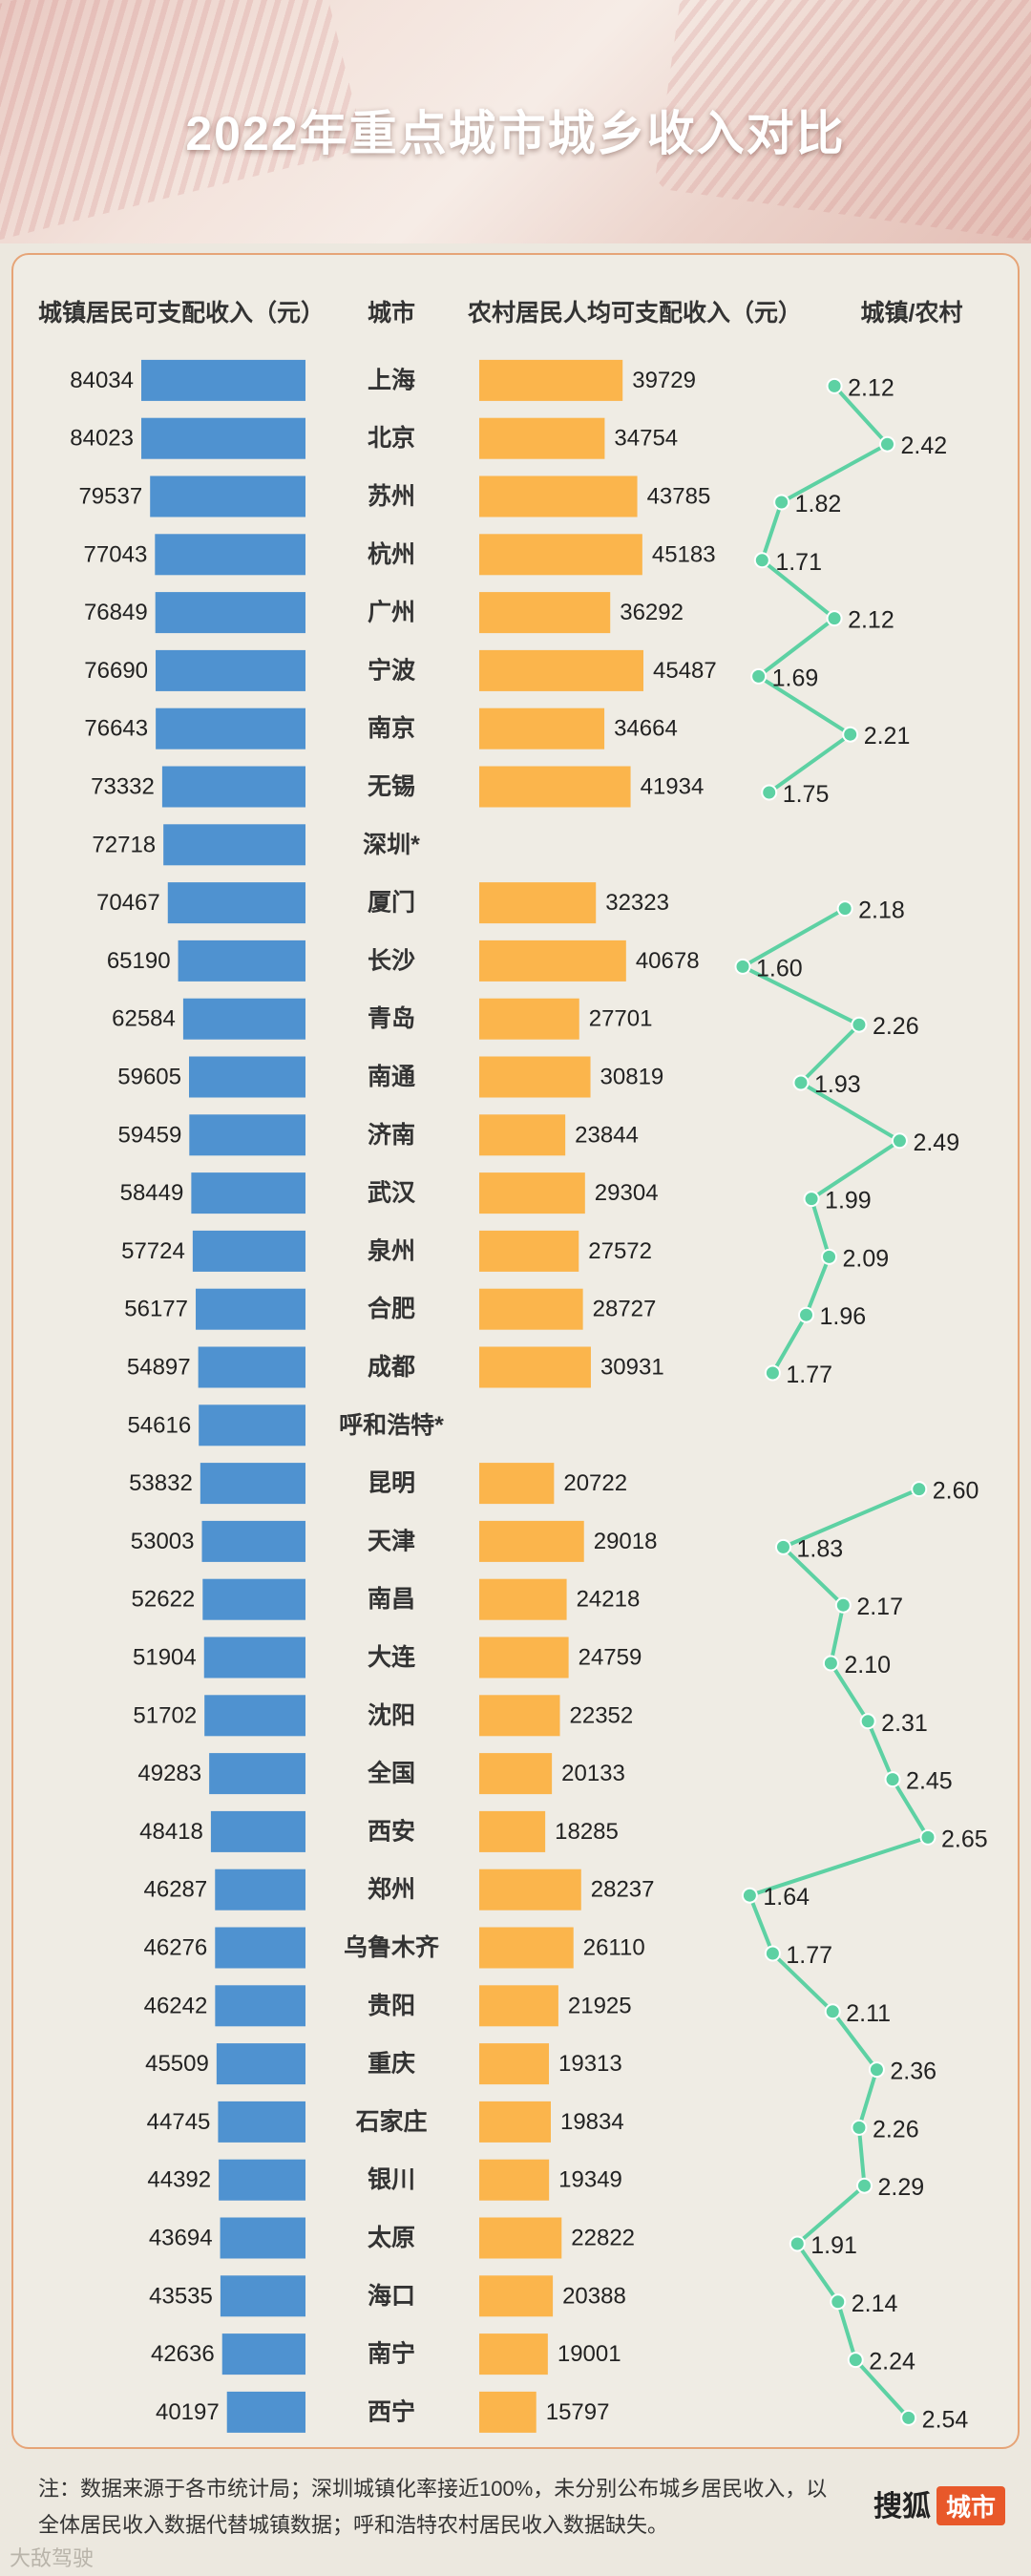  What do you see at coordinates (188, 2412) in the screenshot?
I see `urban-value-label: 40197` at bounding box center [188, 2412].